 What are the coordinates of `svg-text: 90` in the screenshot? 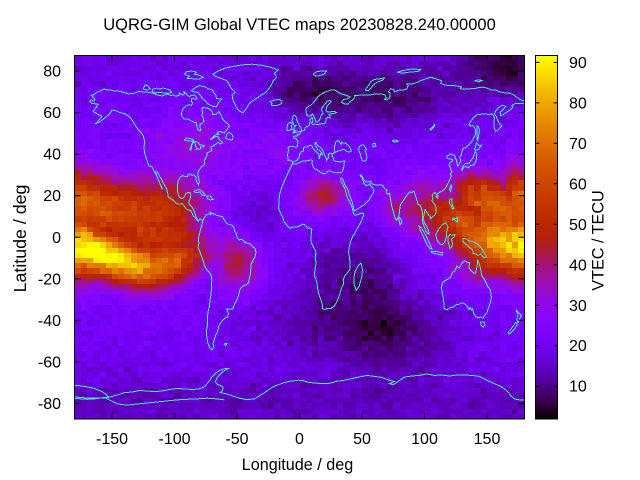 It's located at (578, 63).